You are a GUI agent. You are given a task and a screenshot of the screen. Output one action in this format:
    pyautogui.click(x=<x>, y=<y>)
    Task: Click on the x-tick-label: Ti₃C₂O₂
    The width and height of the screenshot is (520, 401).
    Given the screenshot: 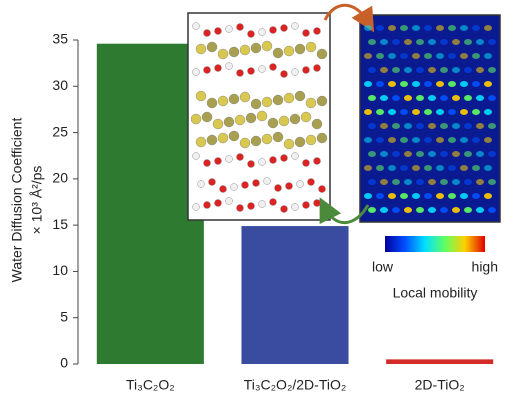 What is the action you would take?
    pyautogui.click(x=150, y=385)
    